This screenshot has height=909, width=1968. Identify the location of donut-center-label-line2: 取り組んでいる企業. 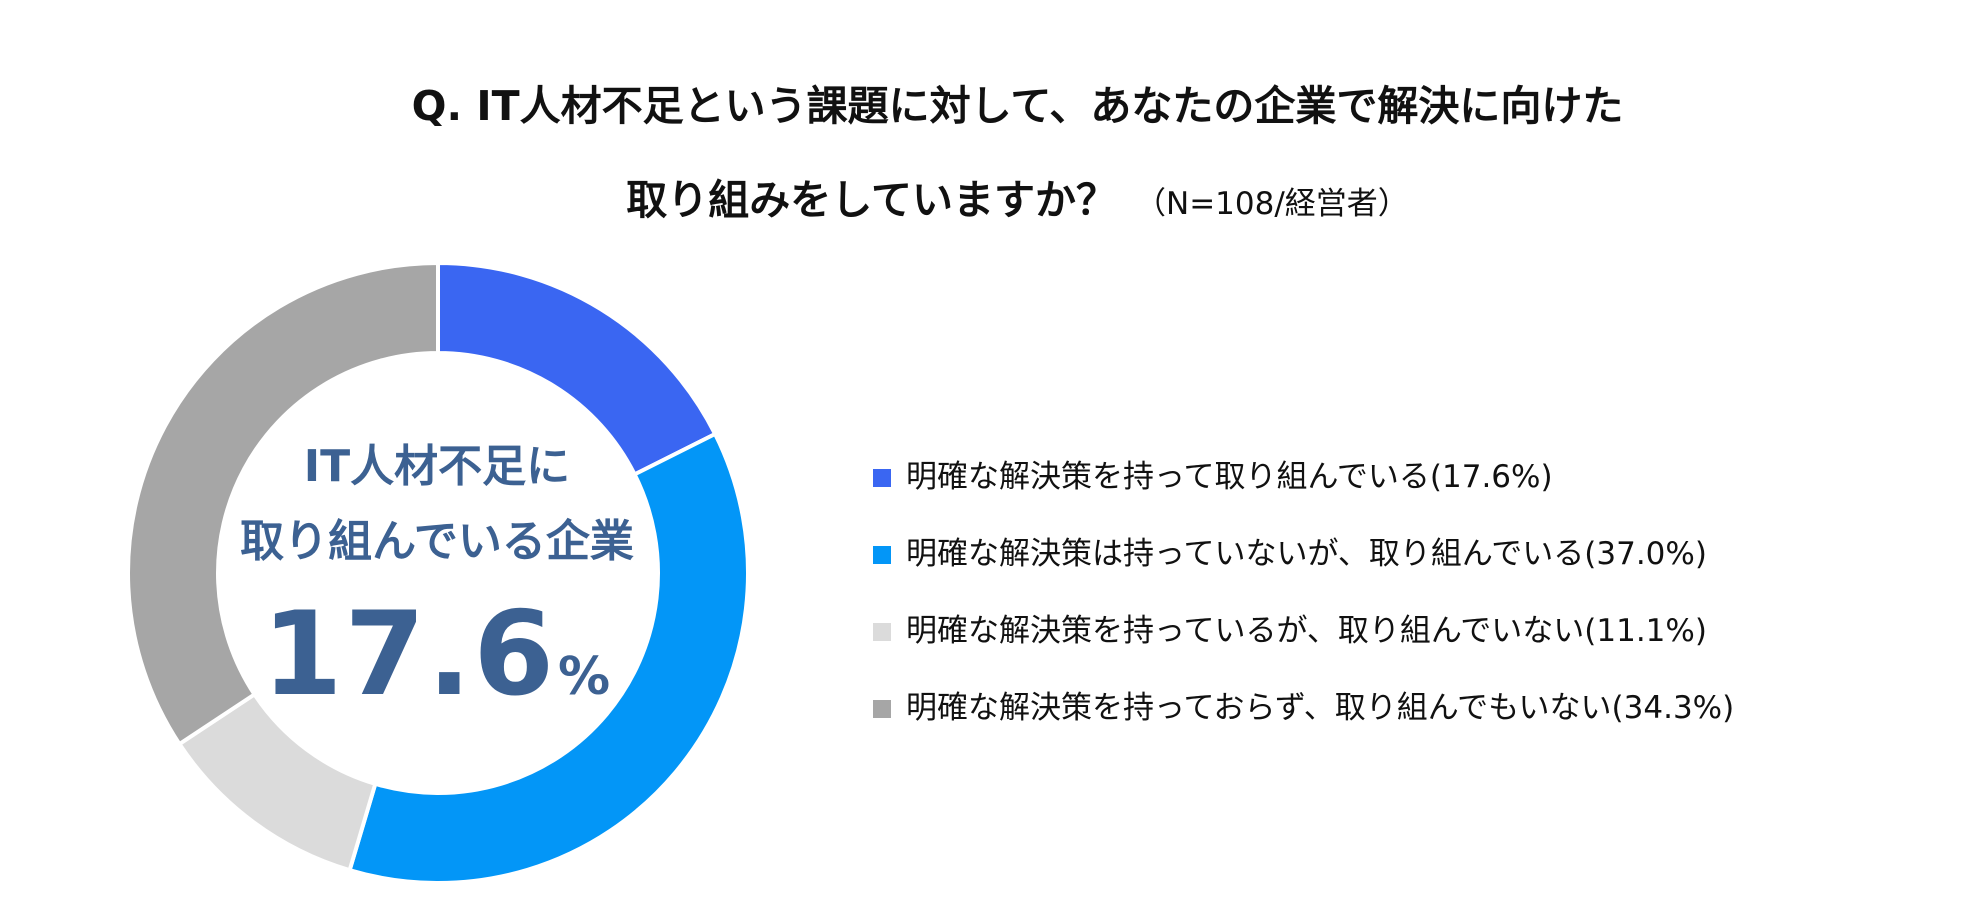
(437, 541).